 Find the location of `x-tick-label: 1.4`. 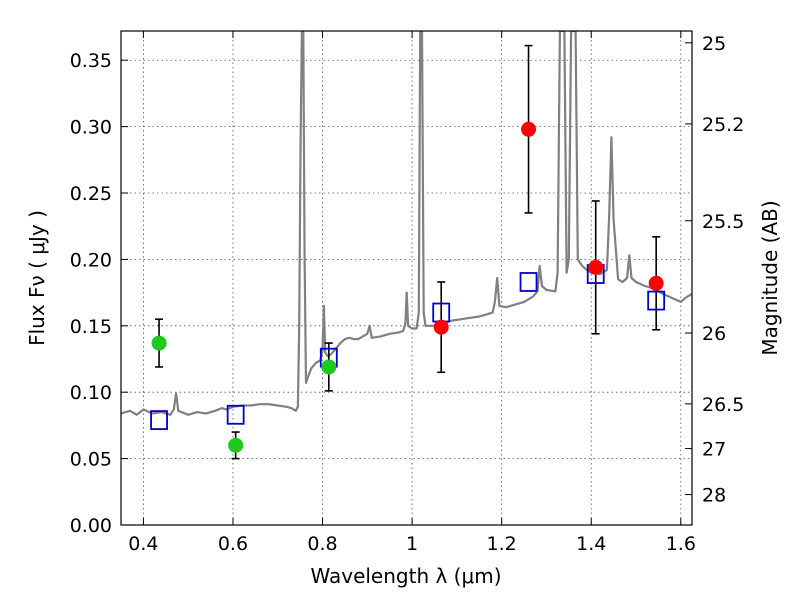

x-tick-label: 1.4 is located at coordinates (591, 544).